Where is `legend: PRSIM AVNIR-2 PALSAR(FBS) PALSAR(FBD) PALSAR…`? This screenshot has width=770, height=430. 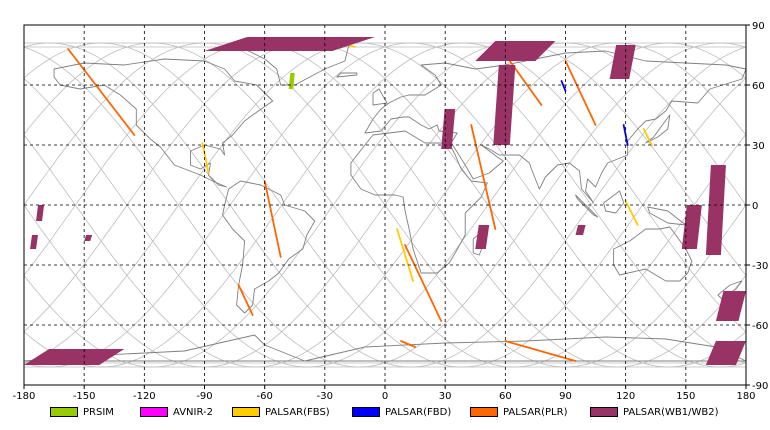 legend: PRSIM AVNIR-2 PALSAR(FBS) PALSAR(FBD) PALSAR… is located at coordinates (385, 412).